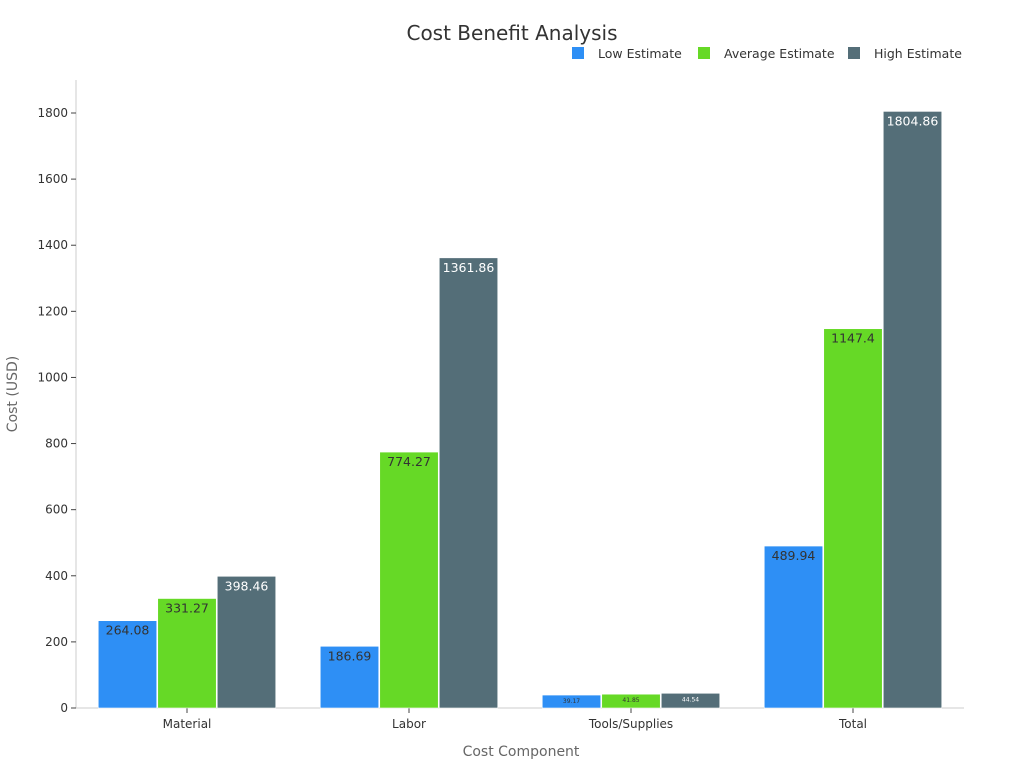 This screenshot has height=772, width=1024. Describe the element at coordinates (918, 53) in the screenshot. I see `legend-label: High Estimate` at that location.